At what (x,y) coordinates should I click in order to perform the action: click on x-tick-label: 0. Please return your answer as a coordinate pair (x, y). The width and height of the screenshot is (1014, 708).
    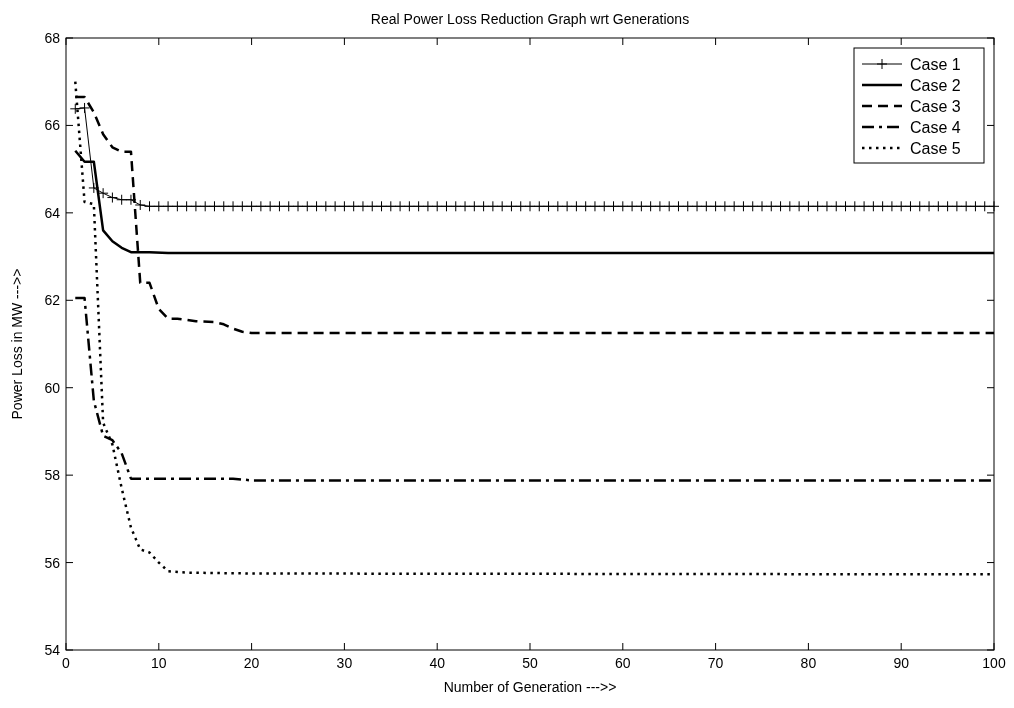
    Looking at the image, I should click on (66, 663).